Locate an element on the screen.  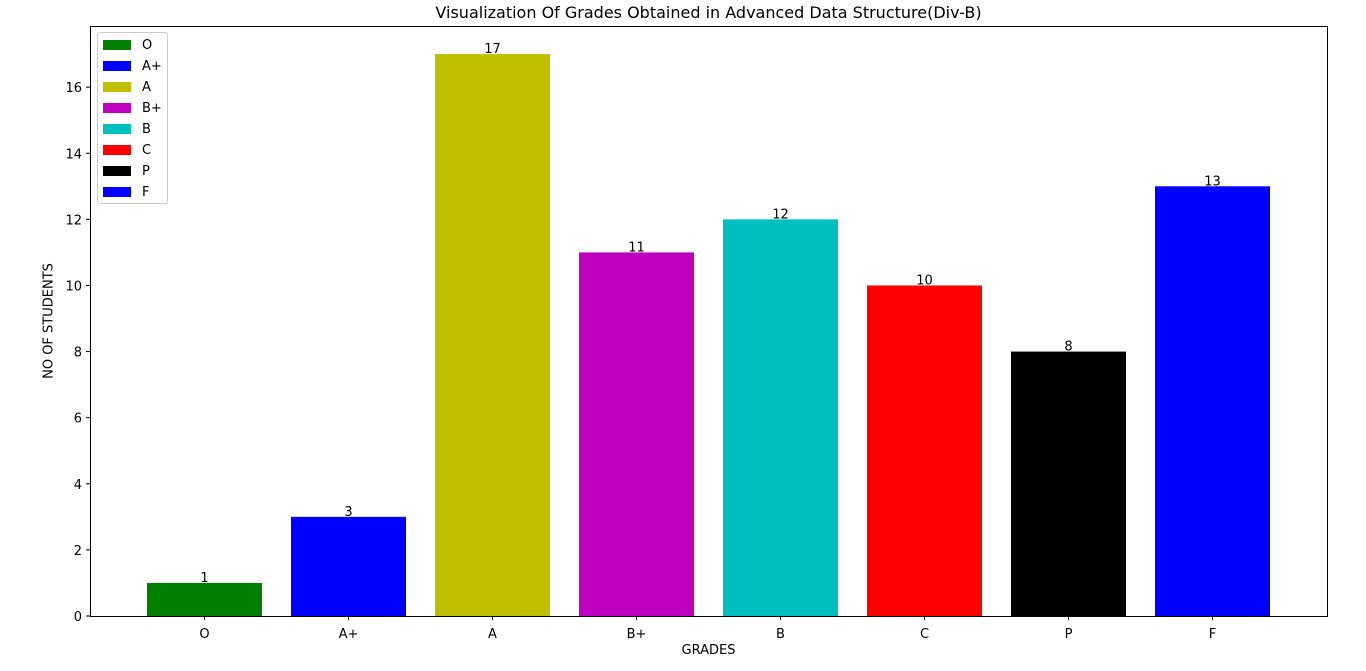
x-tick-label: A is located at coordinates (492, 634).